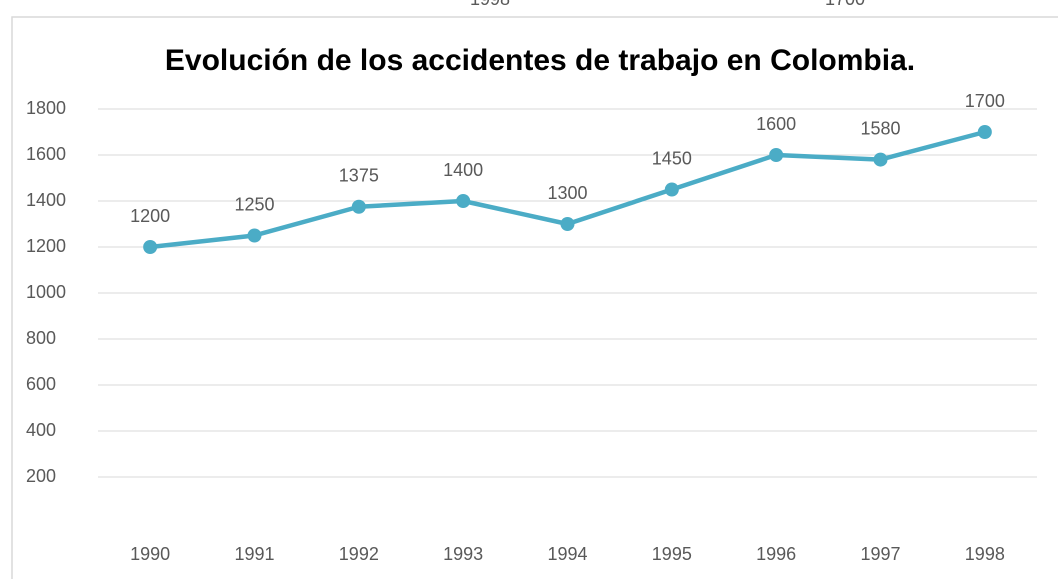  What do you see at coordinates (880, 128) in the screenshot?
I see `data-label: 1580` at bounding box center [880, 128].